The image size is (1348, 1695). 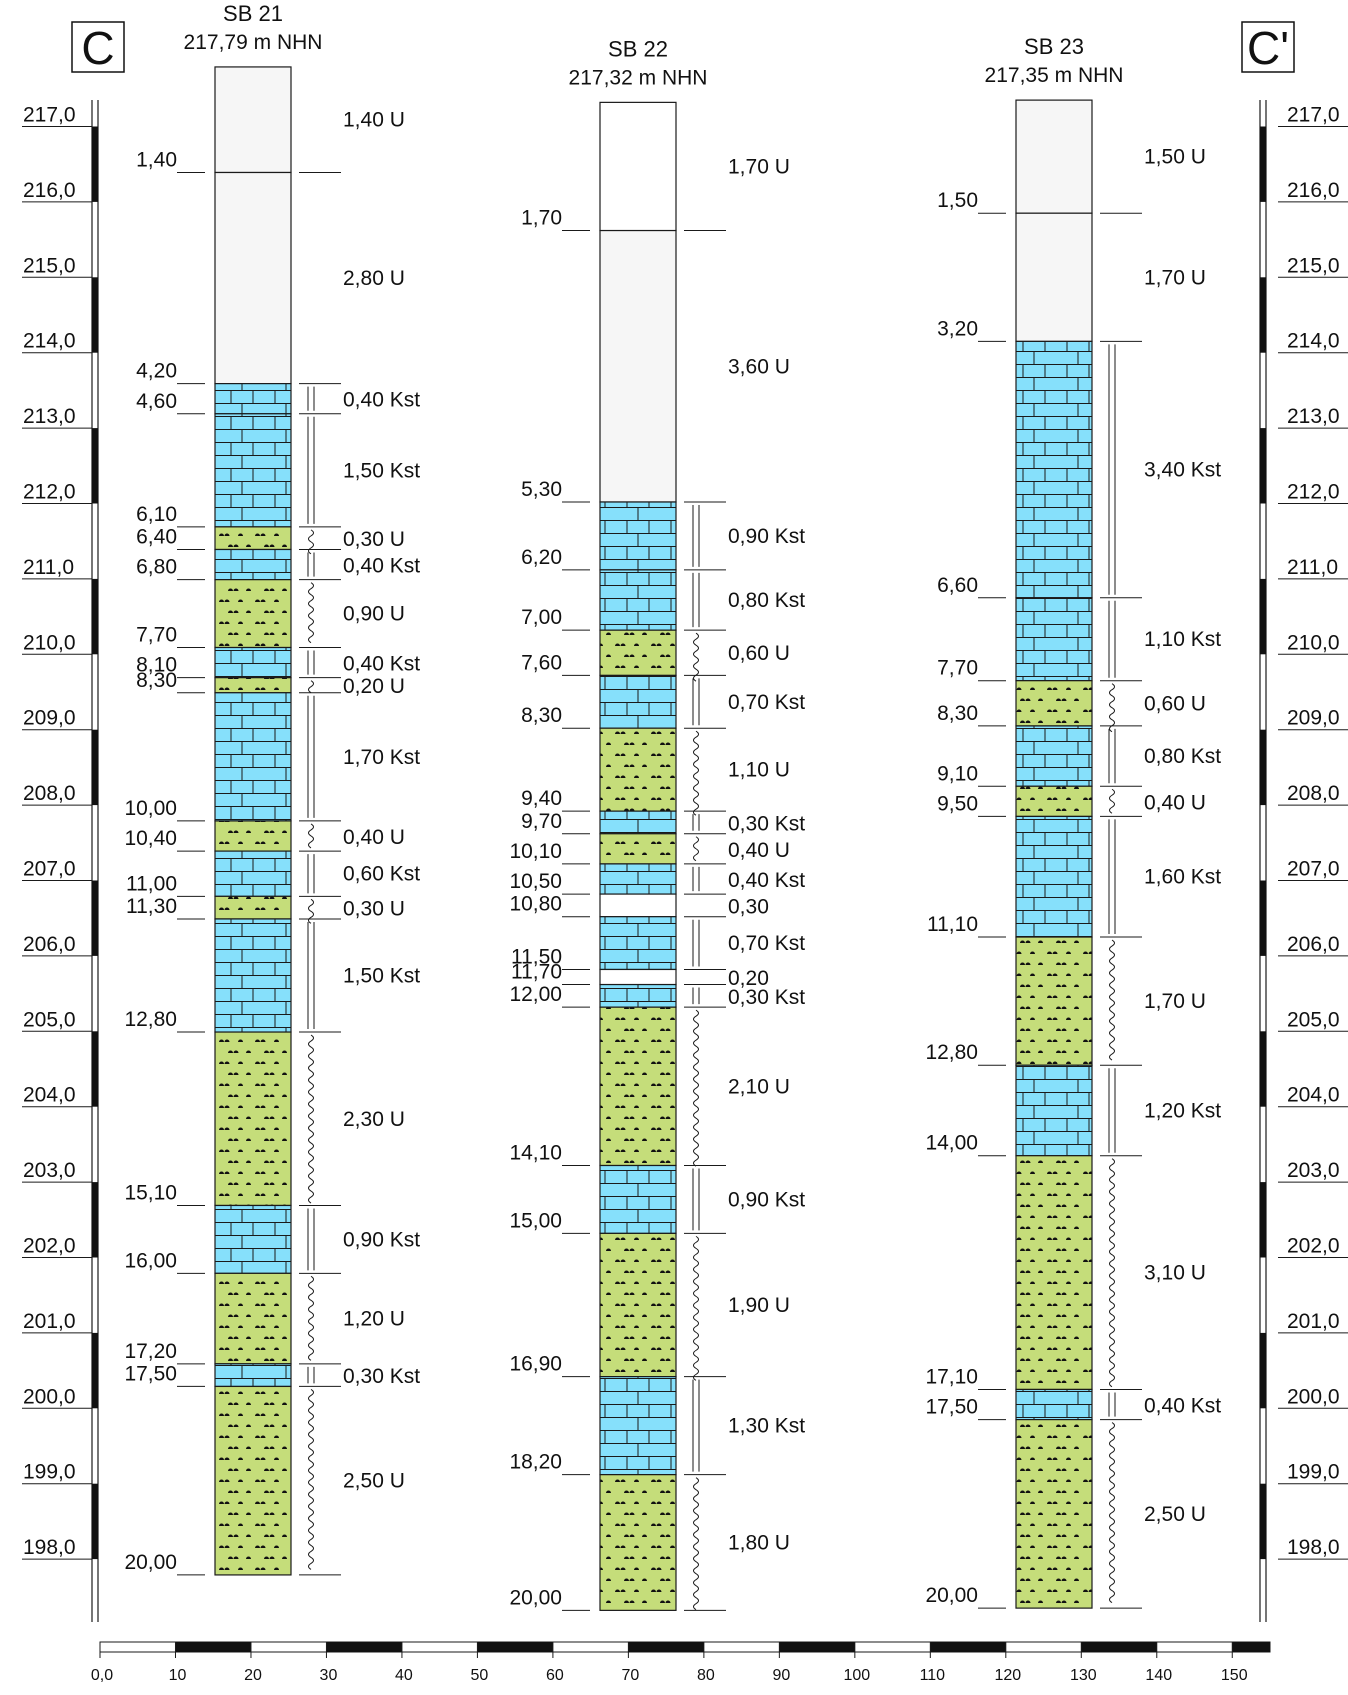 What do you see at coordinates (1175, 703) in the screenshot?
I see `thickness-label: 0,60 U` at bounding box center [1175, 703].